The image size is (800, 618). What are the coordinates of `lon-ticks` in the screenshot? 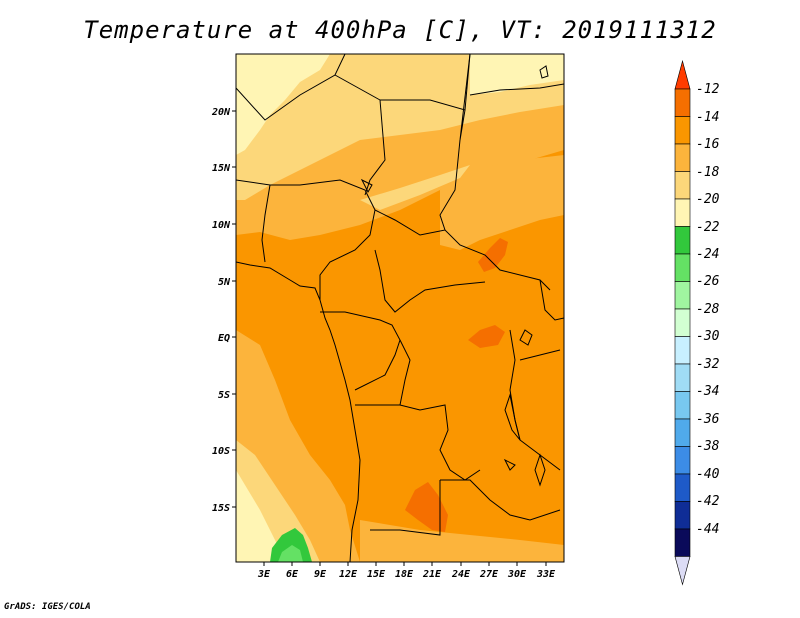 It's located at (405, 564).